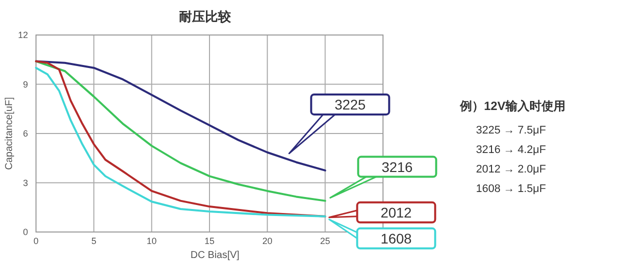  I want to click on y-tick-label: 12, so click(23, 35).